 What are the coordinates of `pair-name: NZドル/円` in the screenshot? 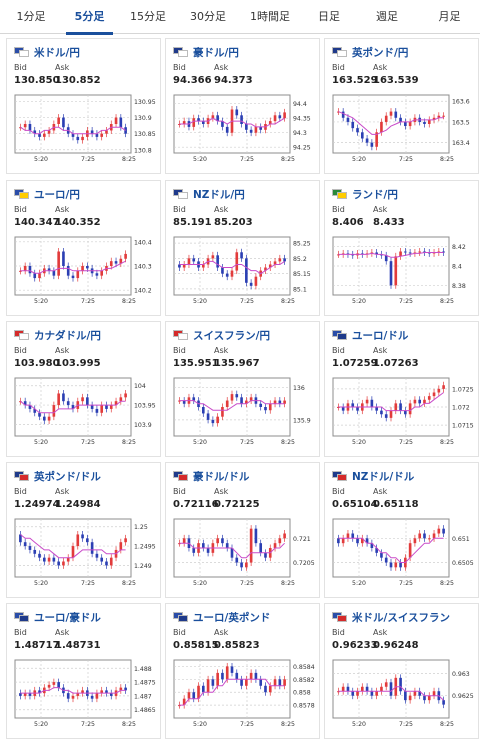 It's located at (219, 194).